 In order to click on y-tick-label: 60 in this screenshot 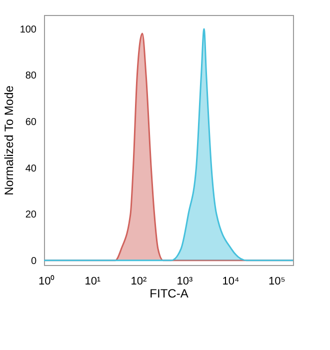, I will do `click(31, 122)`.